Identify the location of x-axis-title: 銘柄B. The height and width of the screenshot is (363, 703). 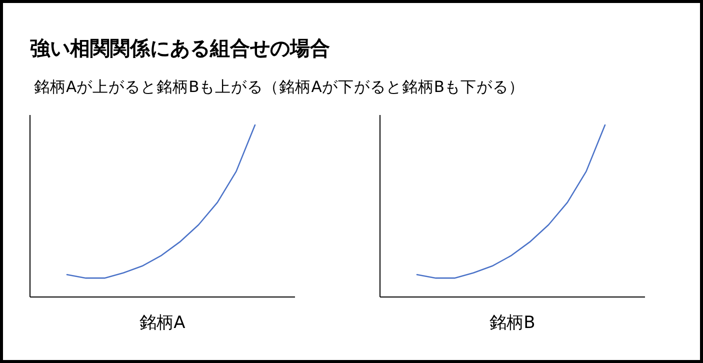
(513, 323).